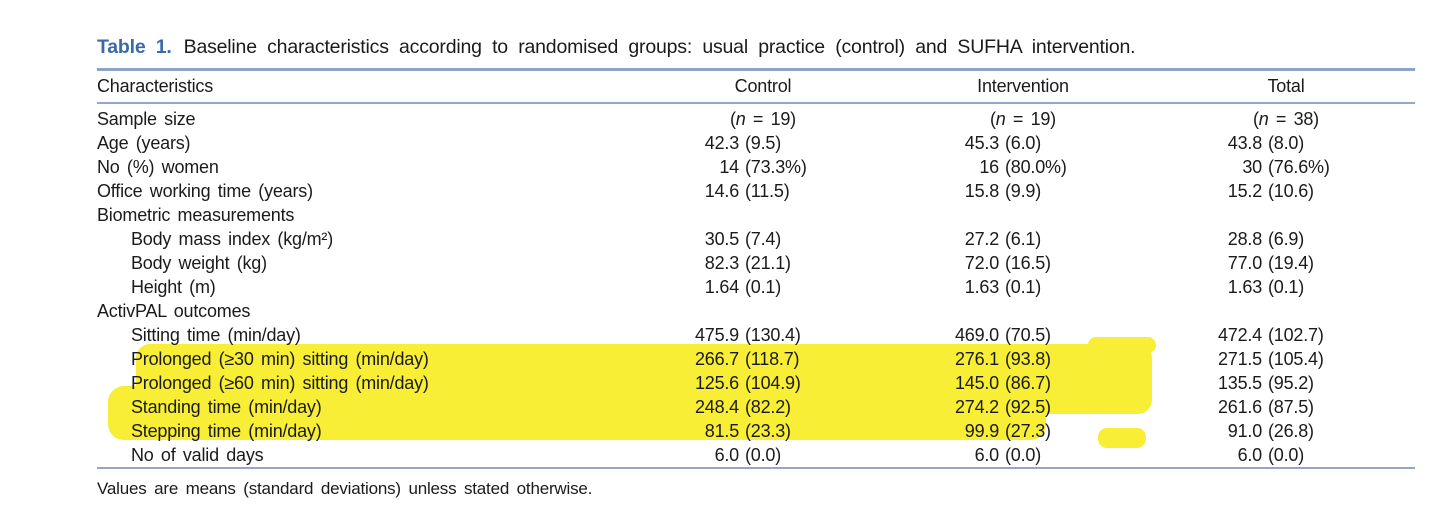 This screenshot has width=1430, height=525. What do you see at coordinates (134, 47) in the screenshot?
I see `table-caption-label: Table 1.` at bounding box center [134, 47].